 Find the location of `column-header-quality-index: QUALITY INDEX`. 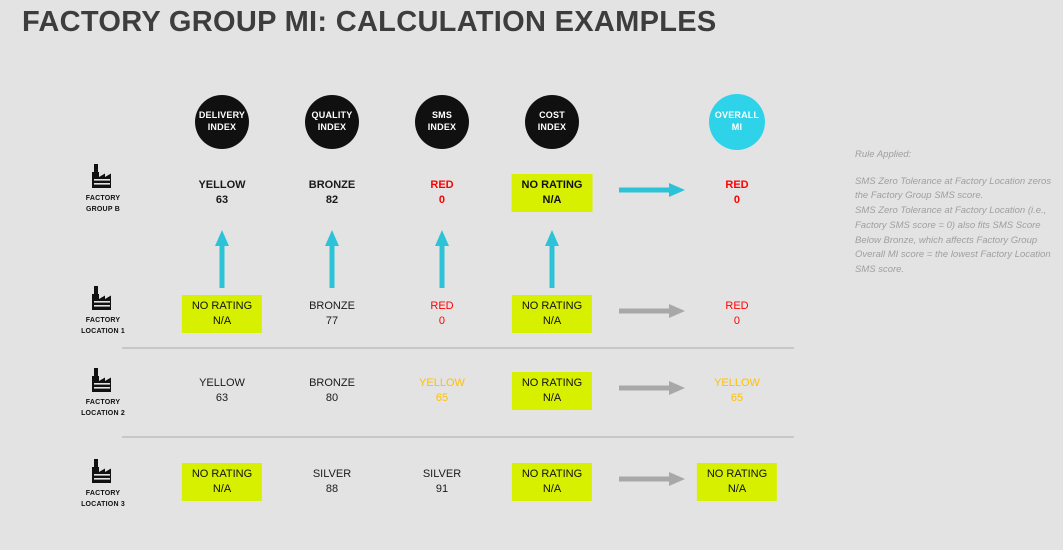

column-header-quality-index: QUALITY INDEX is located at coordinates (332, 122).